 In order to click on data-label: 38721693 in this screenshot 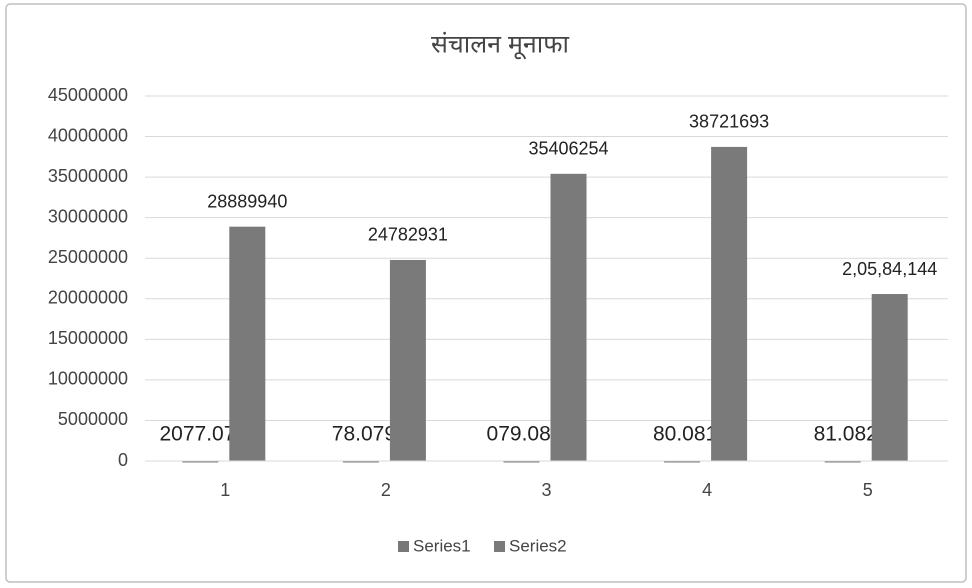, I will do `click(729, 122)`.